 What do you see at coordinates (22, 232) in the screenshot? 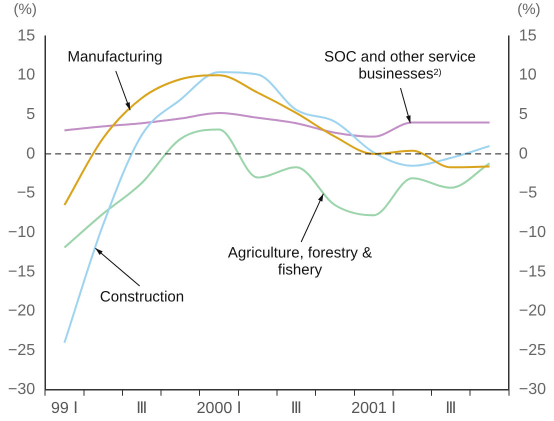
I see `y-tick-label: −10` at bounding box center [22, 232].